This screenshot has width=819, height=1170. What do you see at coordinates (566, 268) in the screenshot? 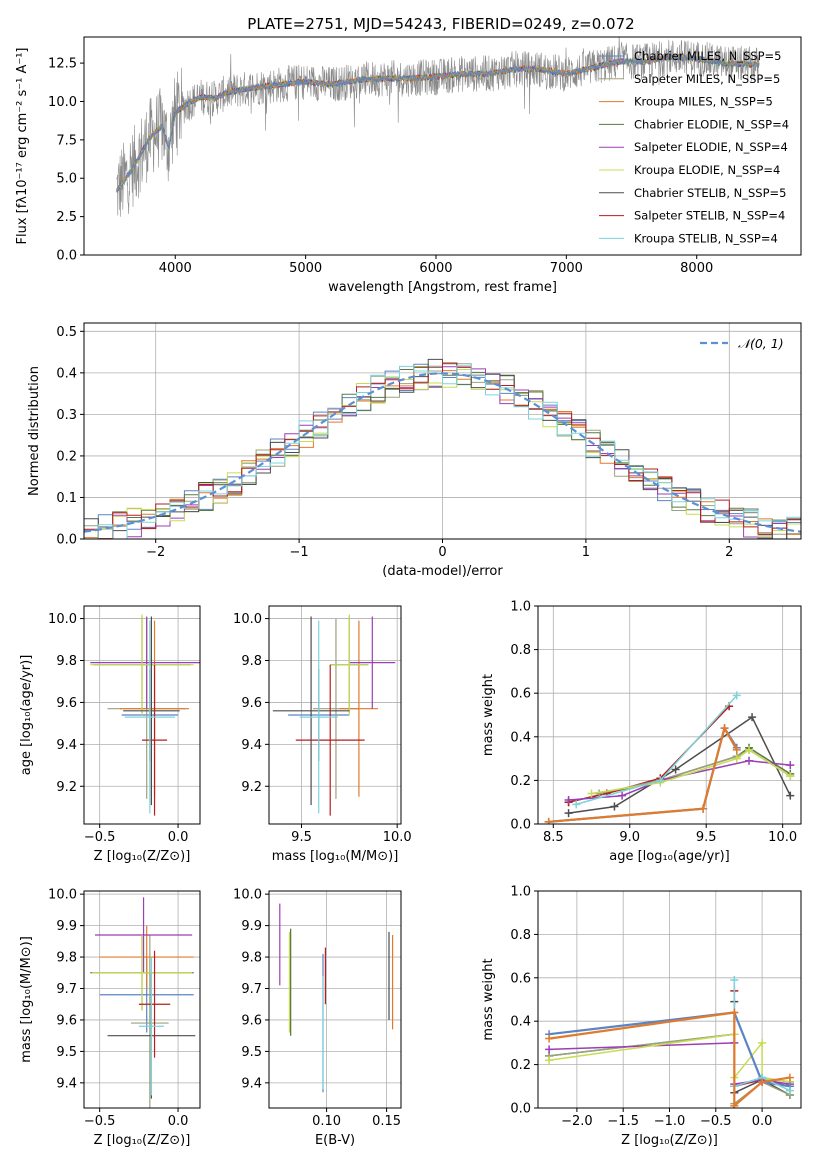
I see `x-tick-label: 7000` at bounding box center [566, 268].